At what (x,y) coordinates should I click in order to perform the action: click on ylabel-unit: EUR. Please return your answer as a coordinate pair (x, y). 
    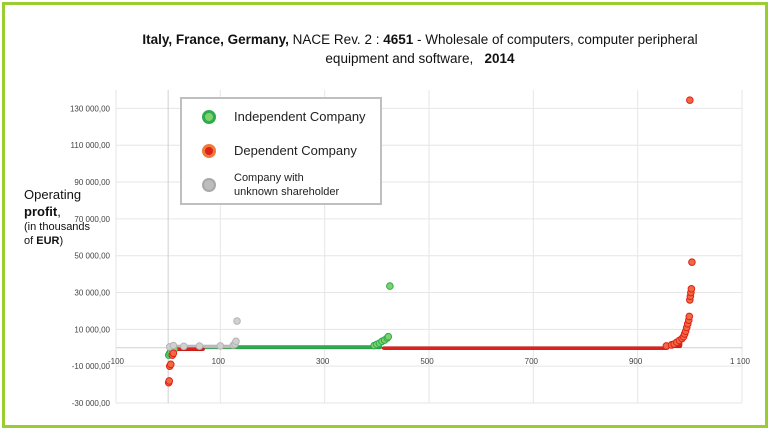
    Looking at the image, I should click on (48, 241).